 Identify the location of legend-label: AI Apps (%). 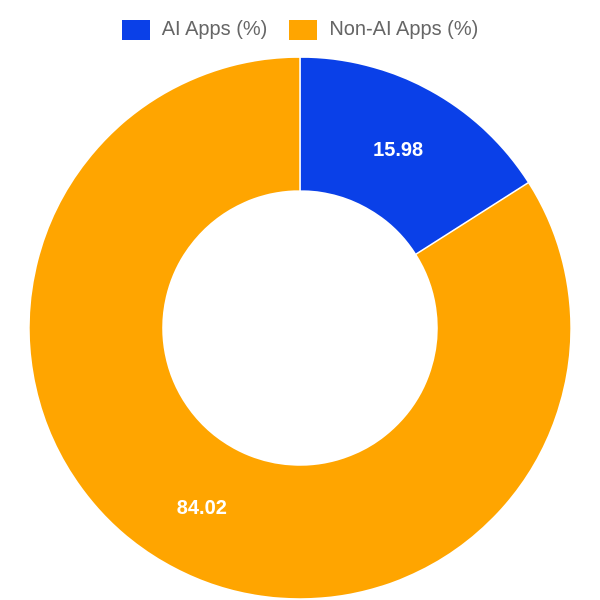
(214, 29).